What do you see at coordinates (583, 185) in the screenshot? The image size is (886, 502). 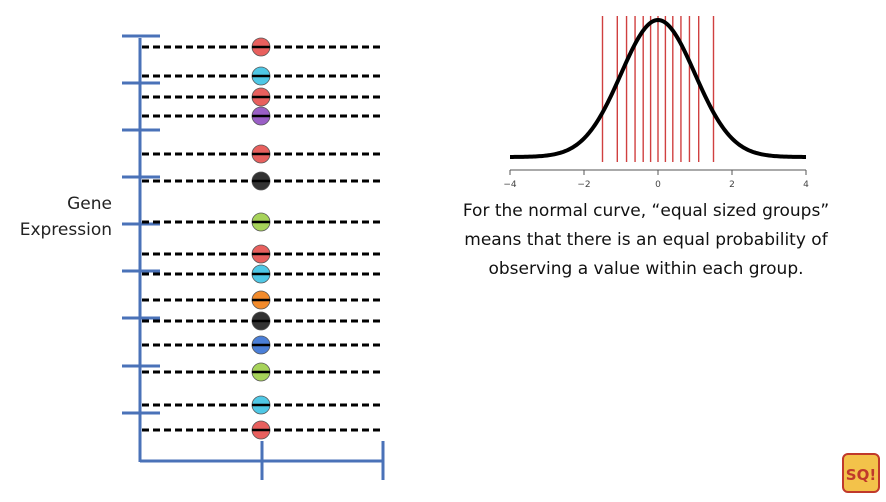 I see `x-tick-label: −2` at bounding box center [583, 185].